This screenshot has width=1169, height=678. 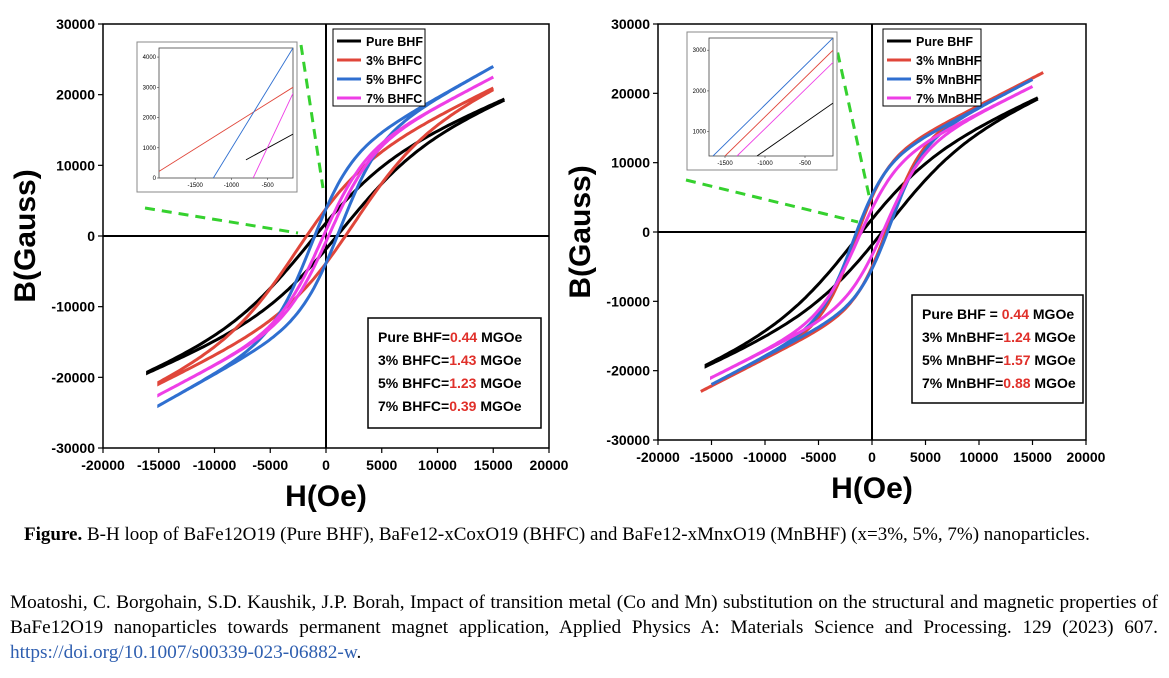 What do you see at coordinates (962, 383) in the screenshot?
I see `energy-label: 7% MnBHF=` at bounding box center [962, 383].